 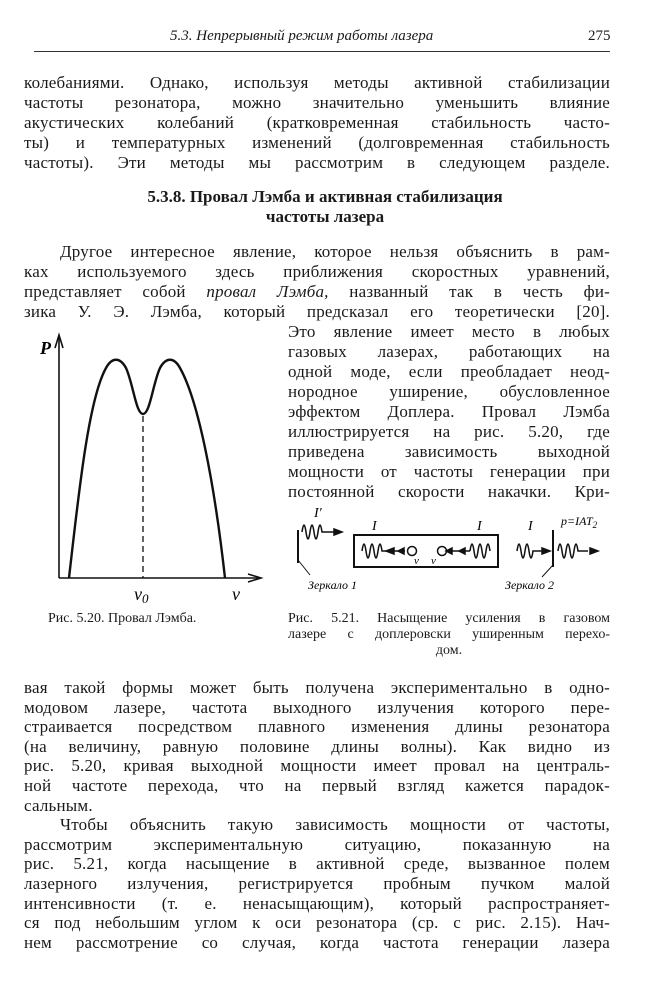 I want to click on y-axis-label: P, so click(x=45, y=348).